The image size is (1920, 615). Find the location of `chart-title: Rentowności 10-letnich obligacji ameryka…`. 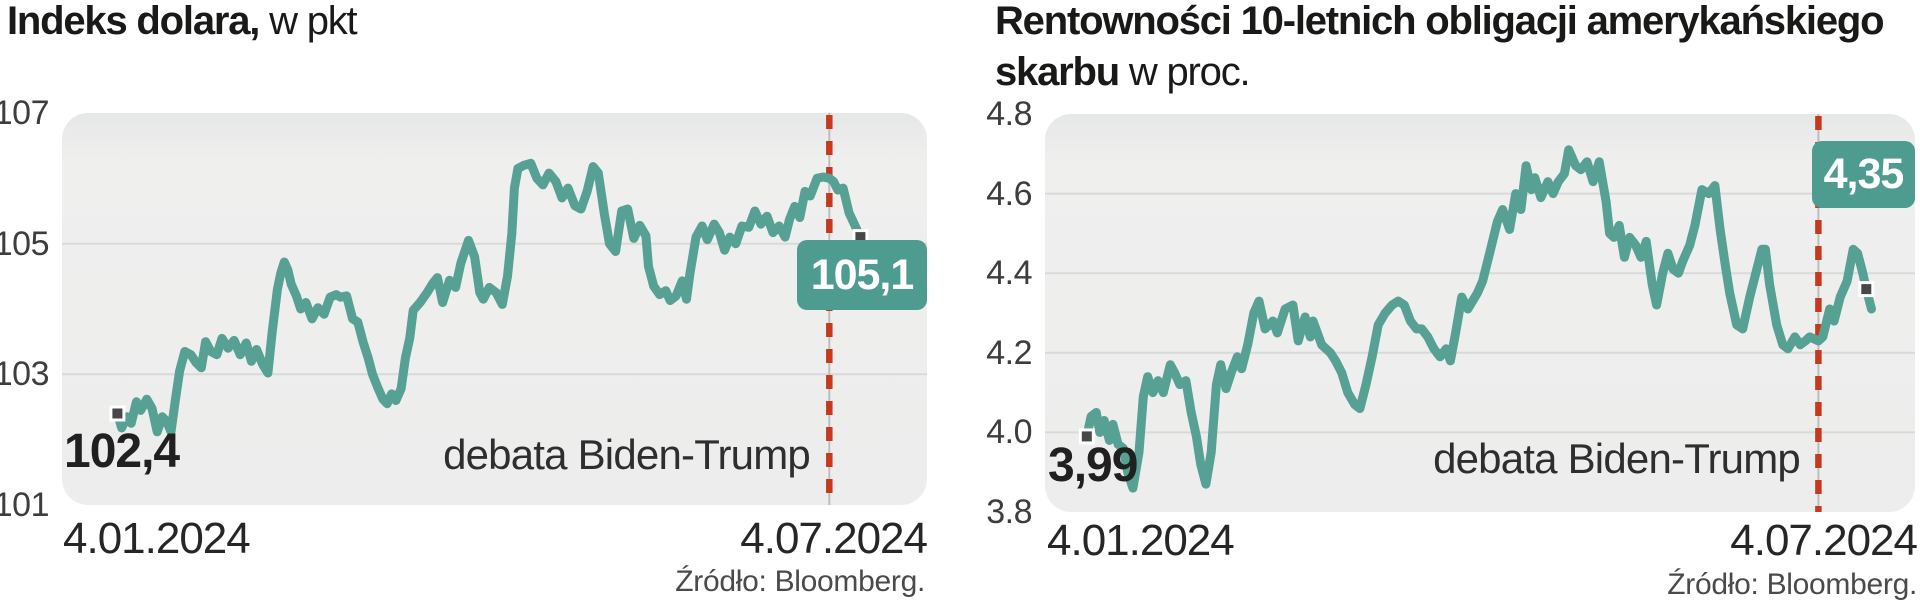

chart-title: Rentowności 10-letnich obligacji ameryka… is located at coordinates (1440, 49).